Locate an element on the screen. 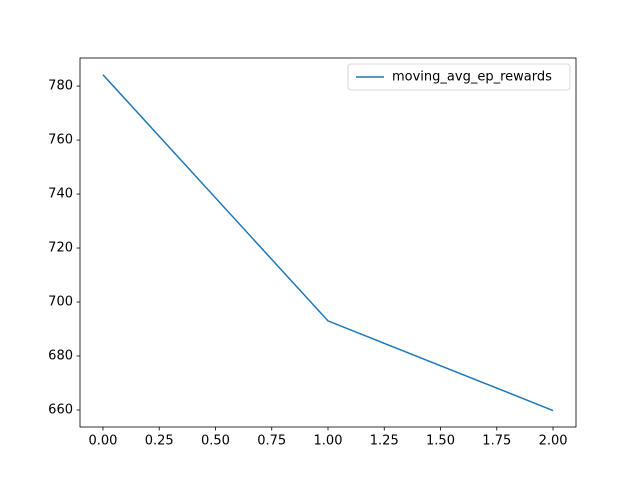 This screenshot has height=480, width=640. legend-label: moving_avg_ep_rewards is located at coordinates (472, 77).